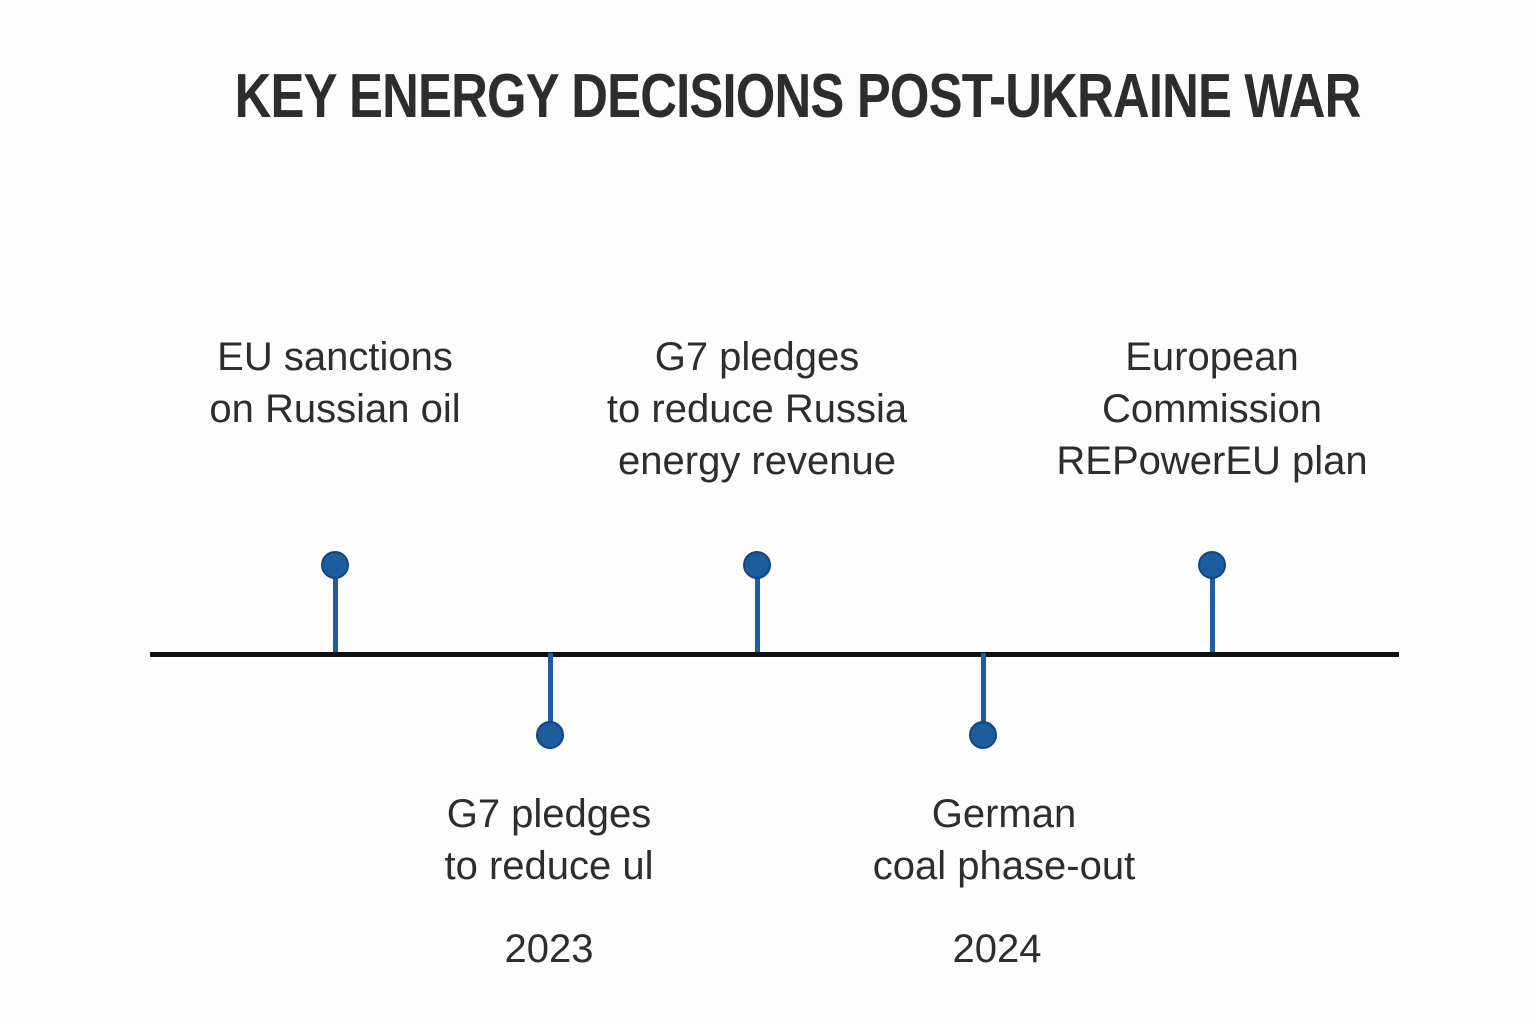 This screenshot has width=1536, height=1024. I want to click on event-label-line: to reduce ul, so click(549, 866).